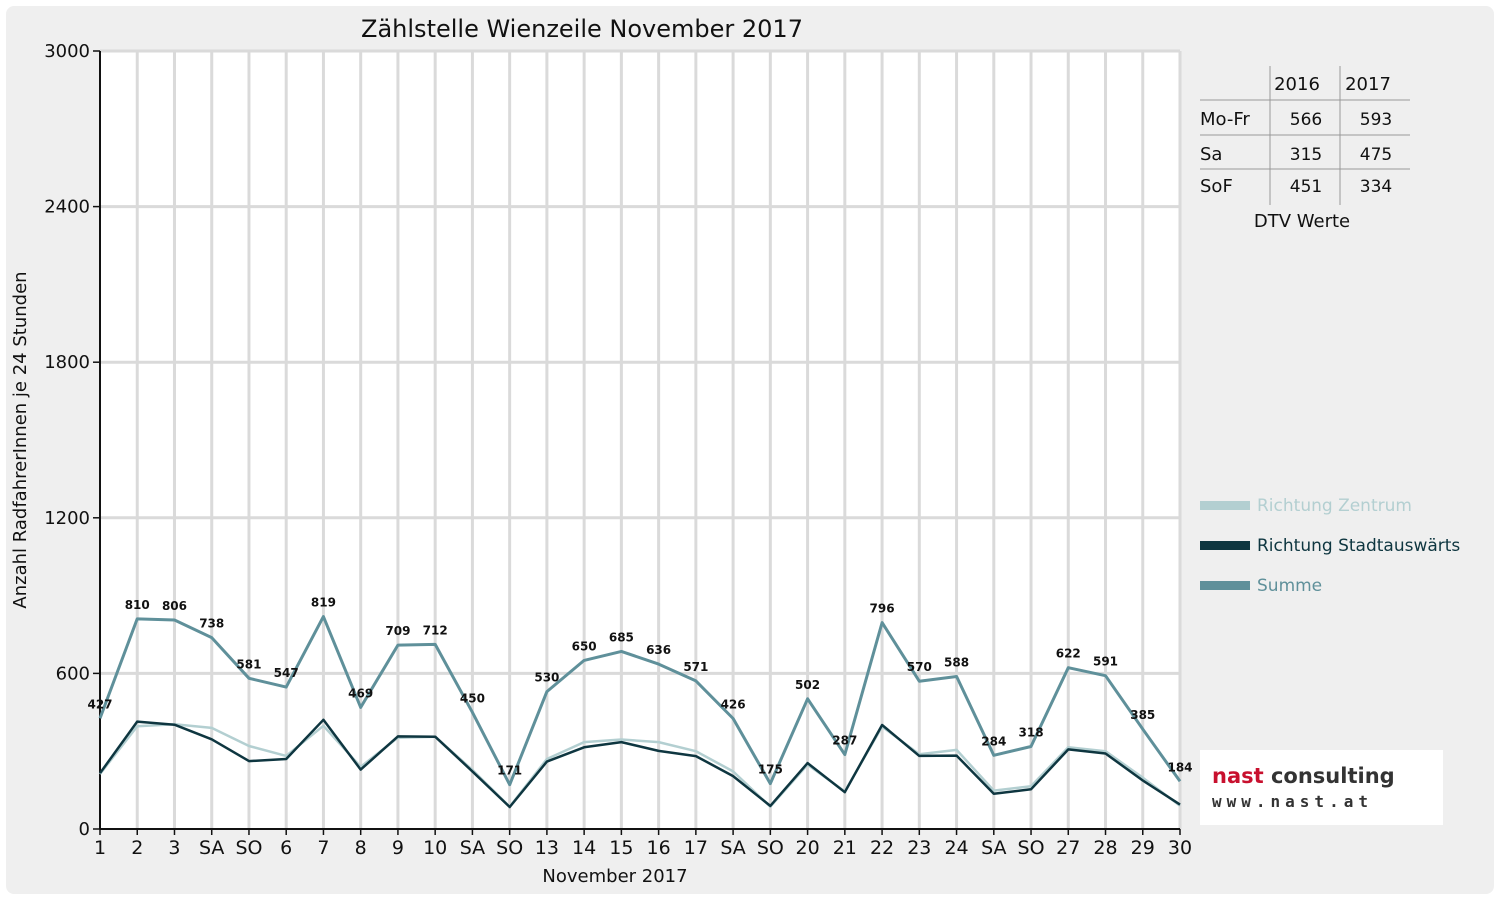  I want to click on legend-label-summe: Summe, so click(1289, 586).